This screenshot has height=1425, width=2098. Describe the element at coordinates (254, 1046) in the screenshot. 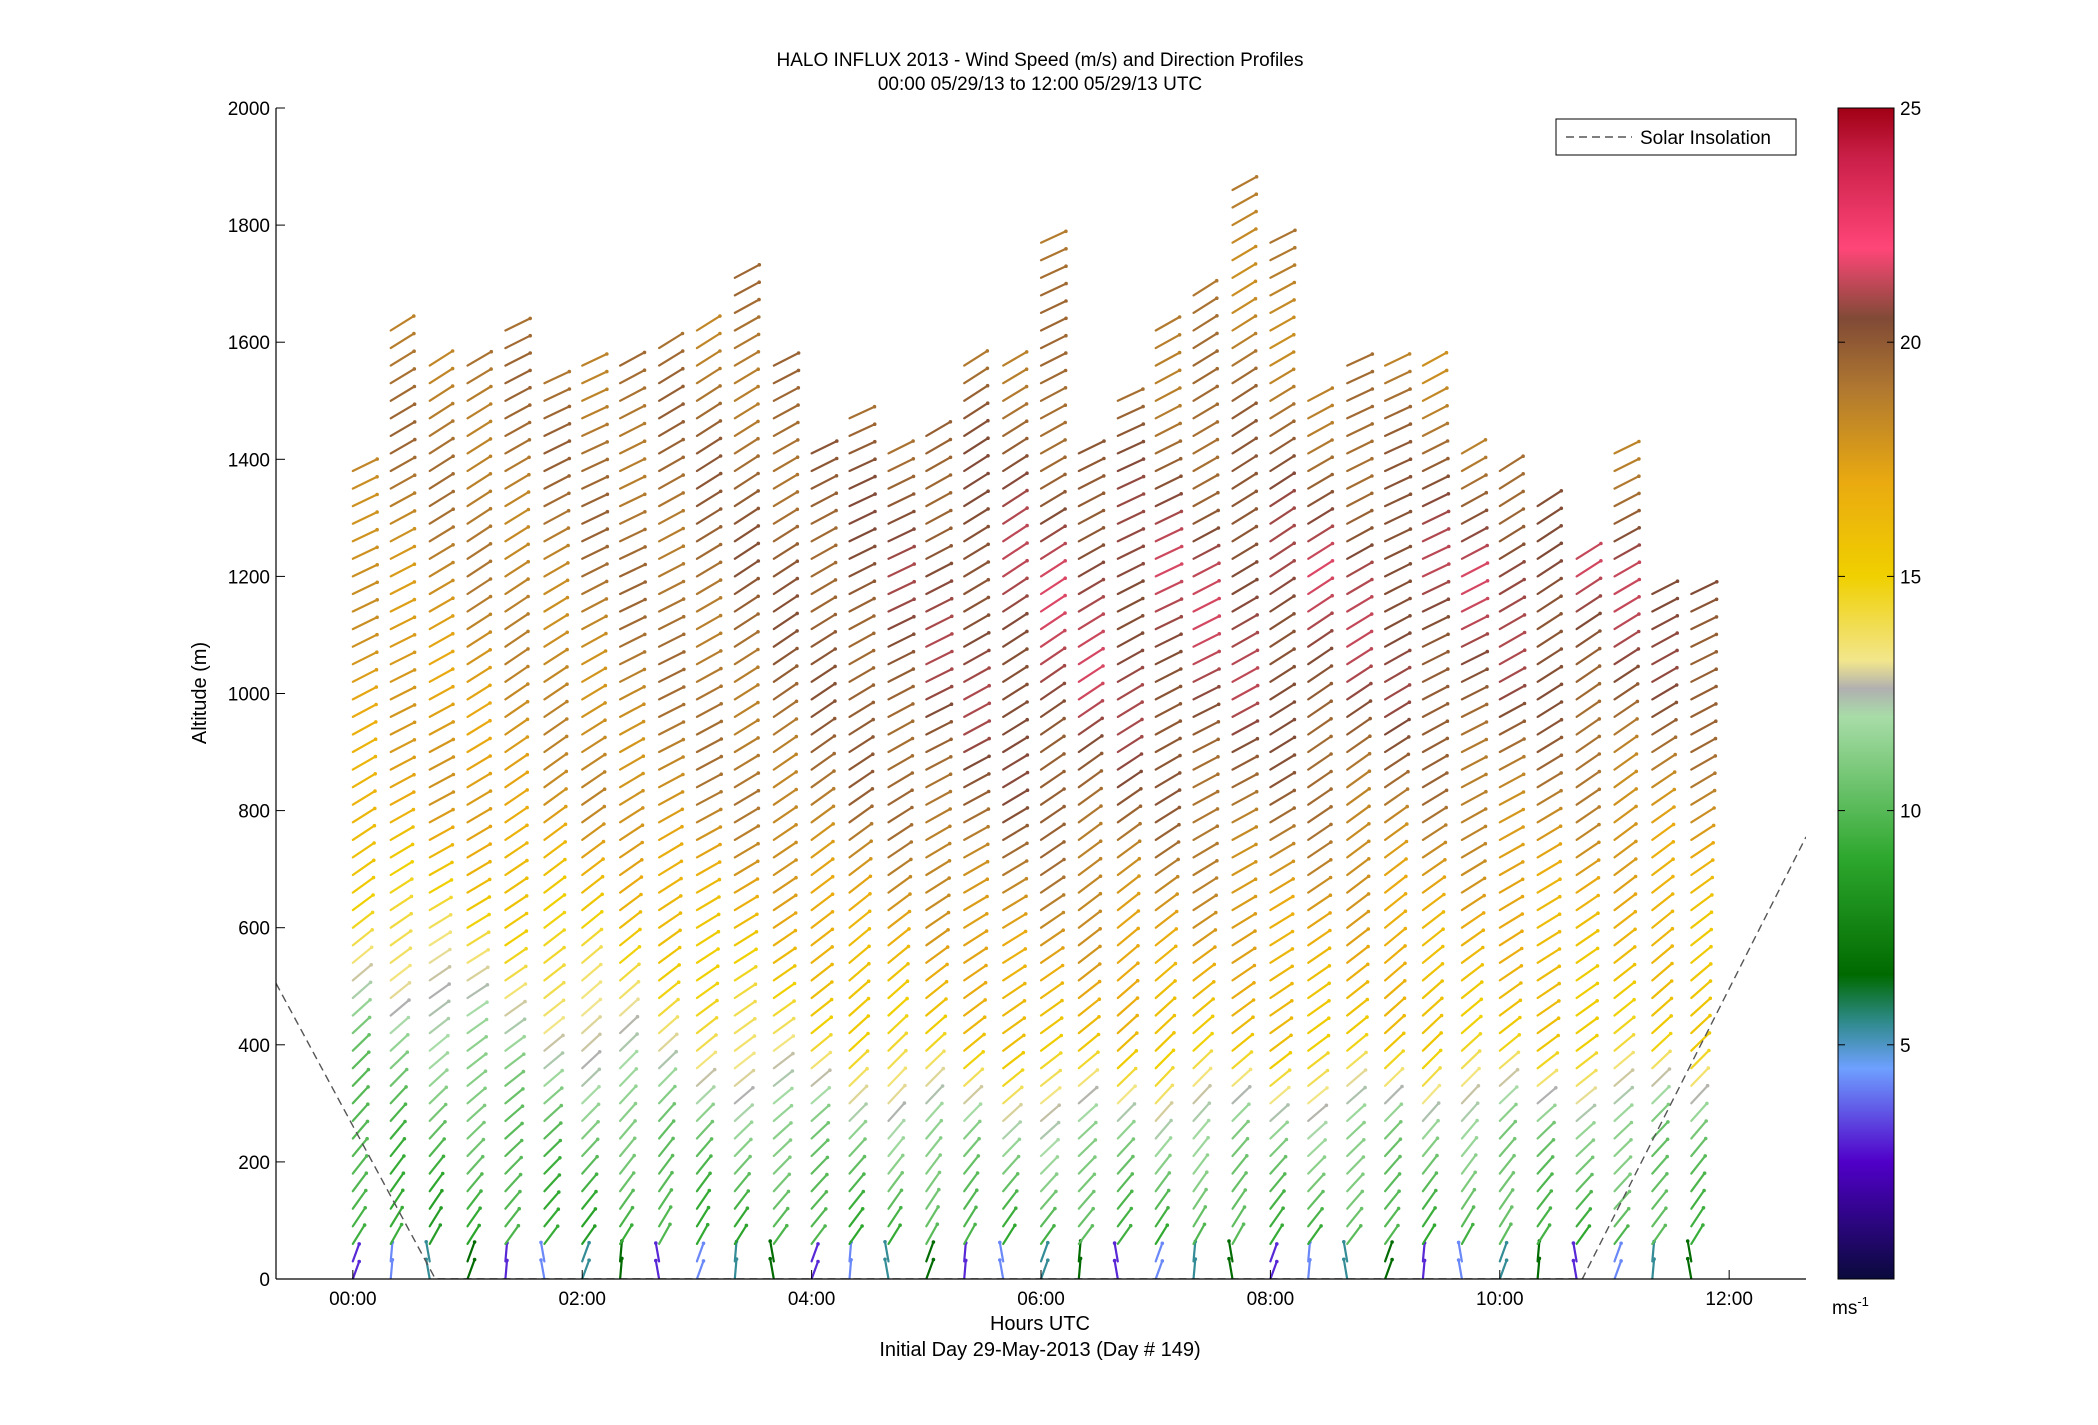

I see `y-tick-label: 400` at that location.